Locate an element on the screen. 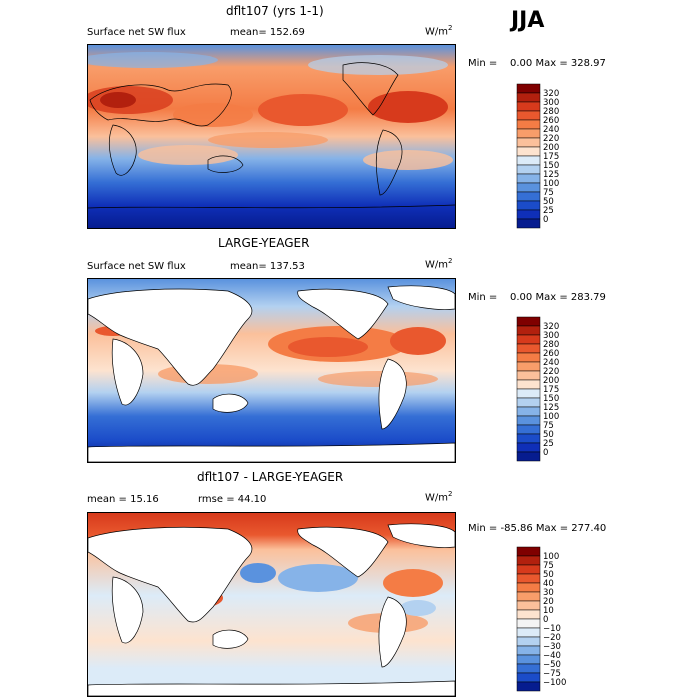  panel1-title: dflt107 (yrs 1-1) is located at coordinates (275, 11).